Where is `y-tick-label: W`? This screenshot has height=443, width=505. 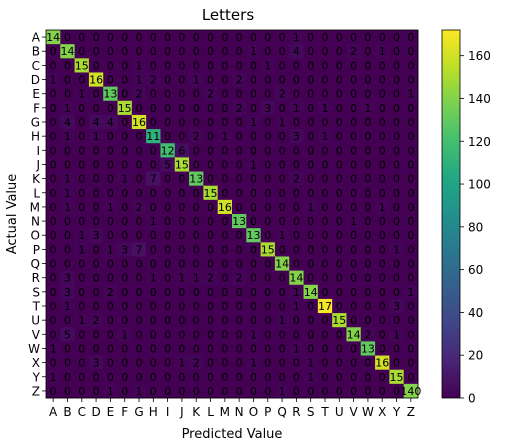 y-tick-label: W is located at coordinates (34, 349).